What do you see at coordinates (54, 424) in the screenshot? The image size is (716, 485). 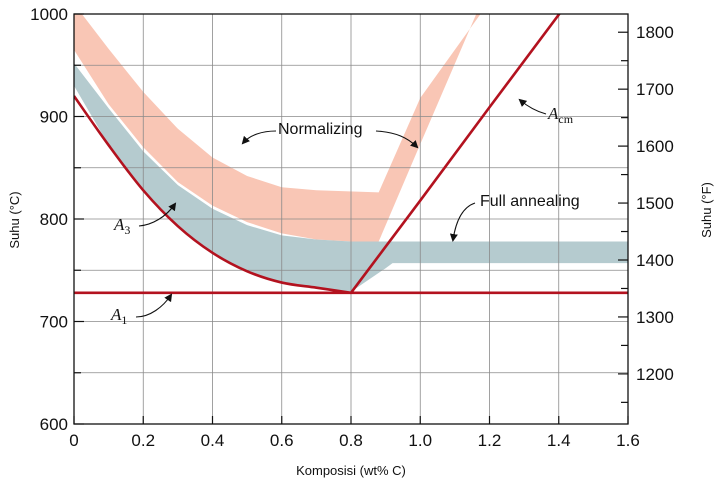 I see `y-tick-label: 600` at bounding box center [54, 424].